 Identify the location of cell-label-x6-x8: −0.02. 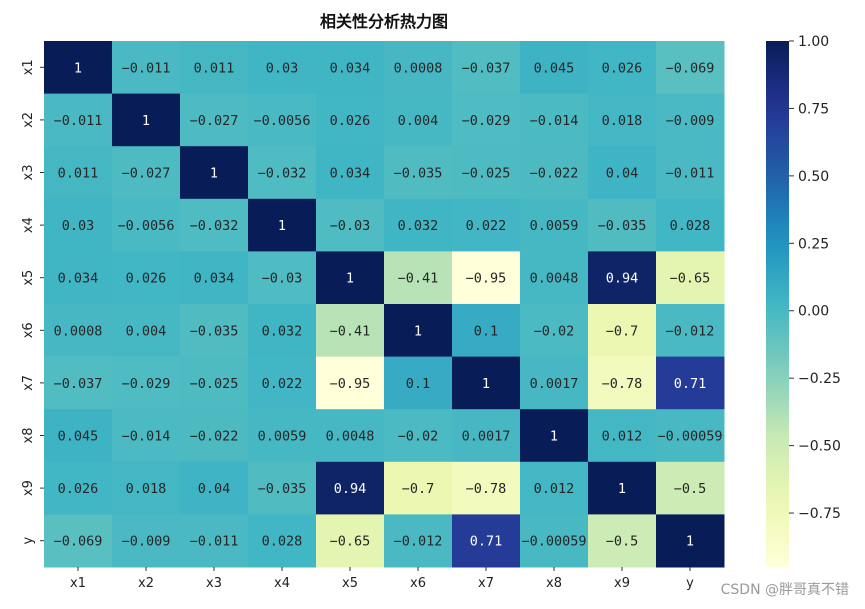
(554, 331).